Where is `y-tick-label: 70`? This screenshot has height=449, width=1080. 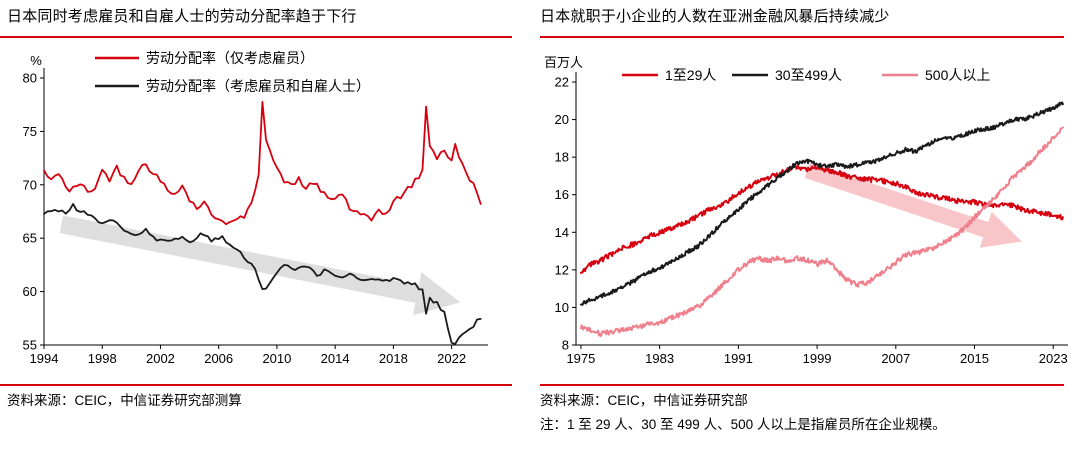 y-tick-label: 70 is located at coordinates (30, 184).